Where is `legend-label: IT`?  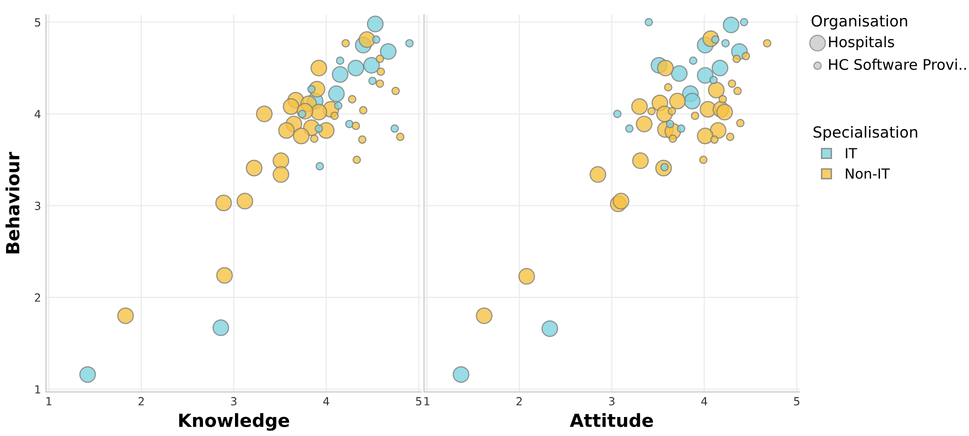
legend-label: IT is located at coordinates (852, 153).